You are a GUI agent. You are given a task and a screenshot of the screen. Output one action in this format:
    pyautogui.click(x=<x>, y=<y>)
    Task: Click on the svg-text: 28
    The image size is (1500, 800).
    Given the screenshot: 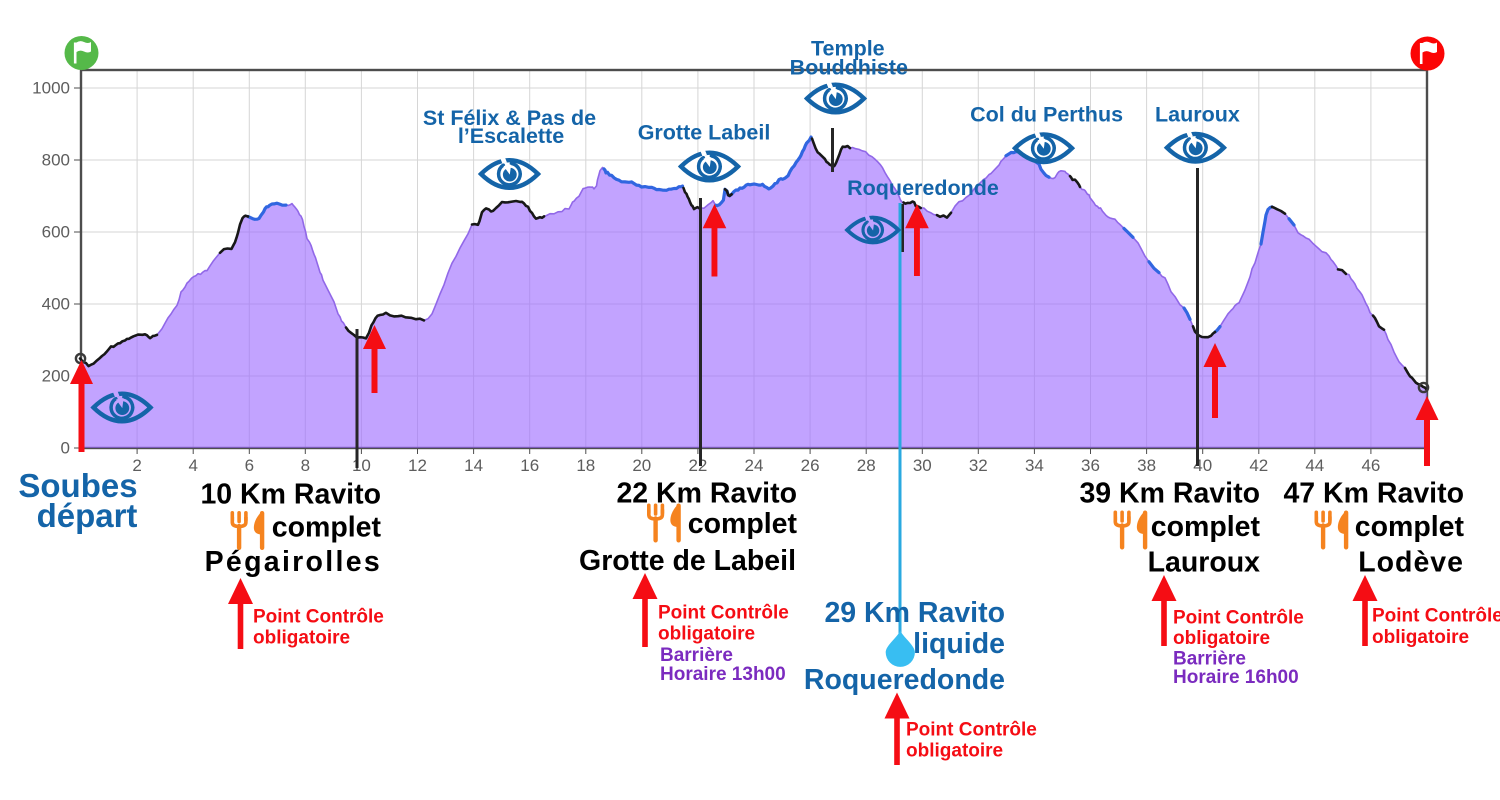 What is the action you would take?
    pyautogui.click(x=866, y=465)
    